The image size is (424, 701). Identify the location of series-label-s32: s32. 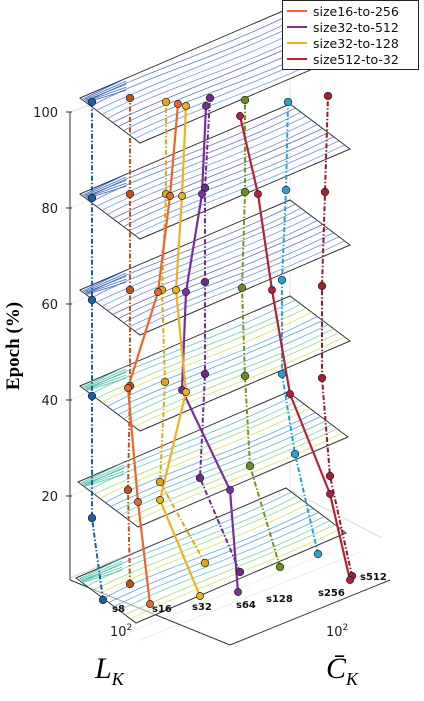
(202, 607).